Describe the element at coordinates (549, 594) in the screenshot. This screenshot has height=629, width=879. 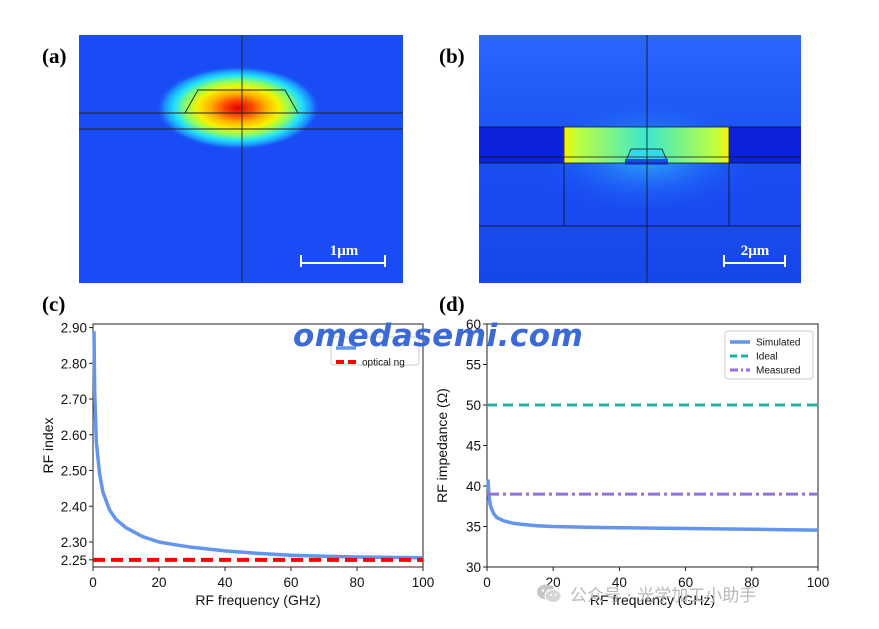
I see `wechat-icon` at that location.